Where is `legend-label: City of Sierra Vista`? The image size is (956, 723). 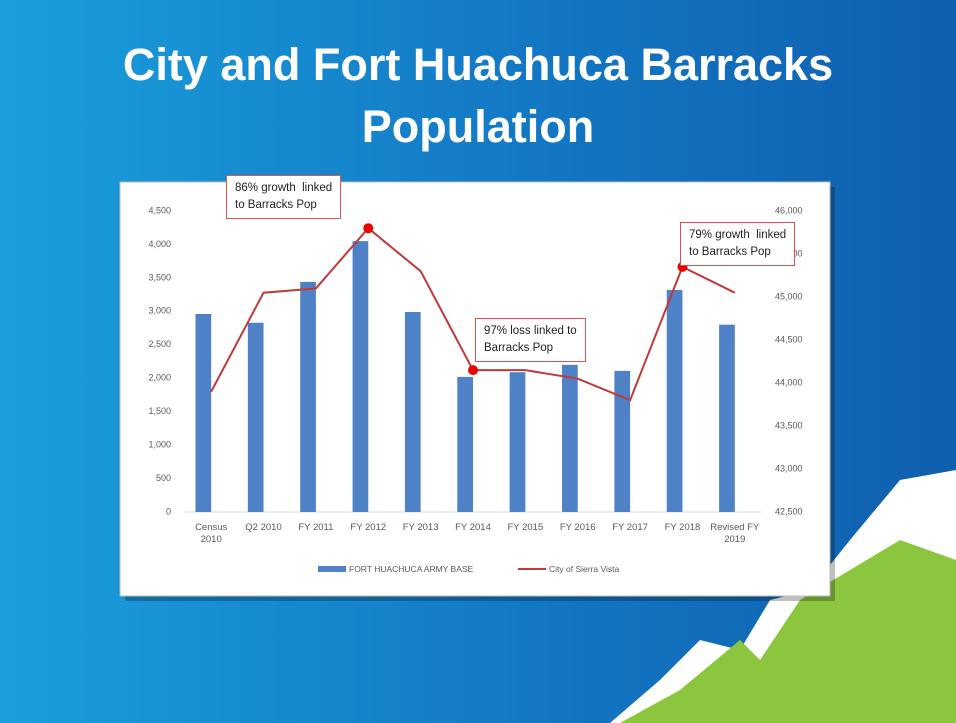 legend-label: City of Sierra Vista is located at coordinates (584, 569).